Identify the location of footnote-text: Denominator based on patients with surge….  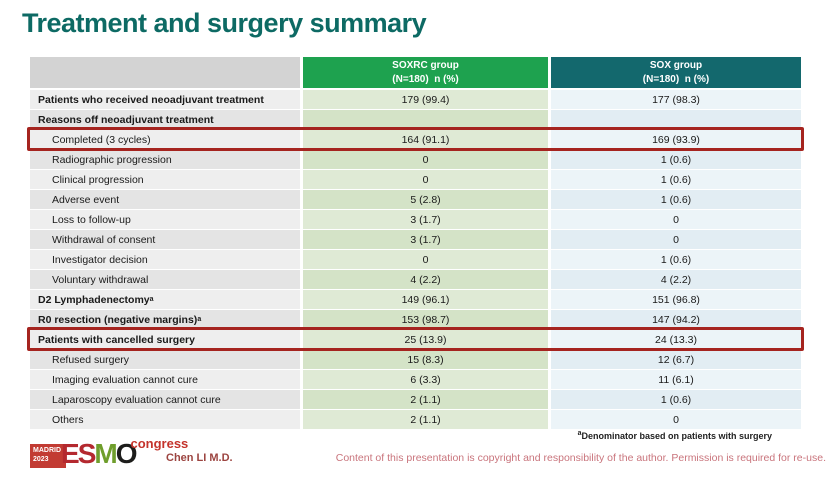
(676, 436).